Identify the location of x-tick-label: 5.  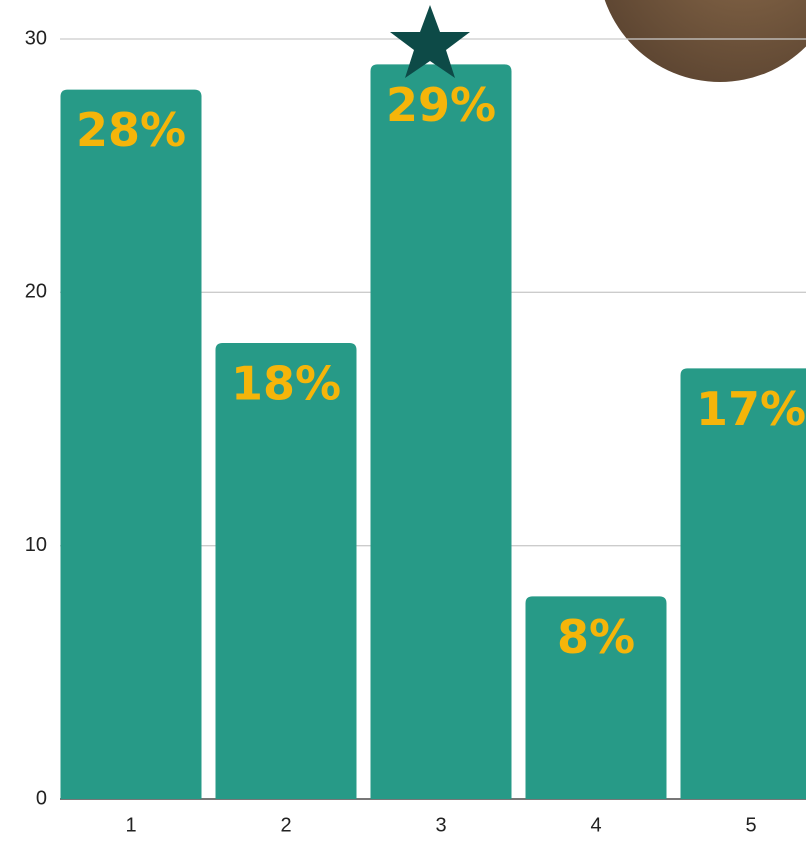
(750, 825).